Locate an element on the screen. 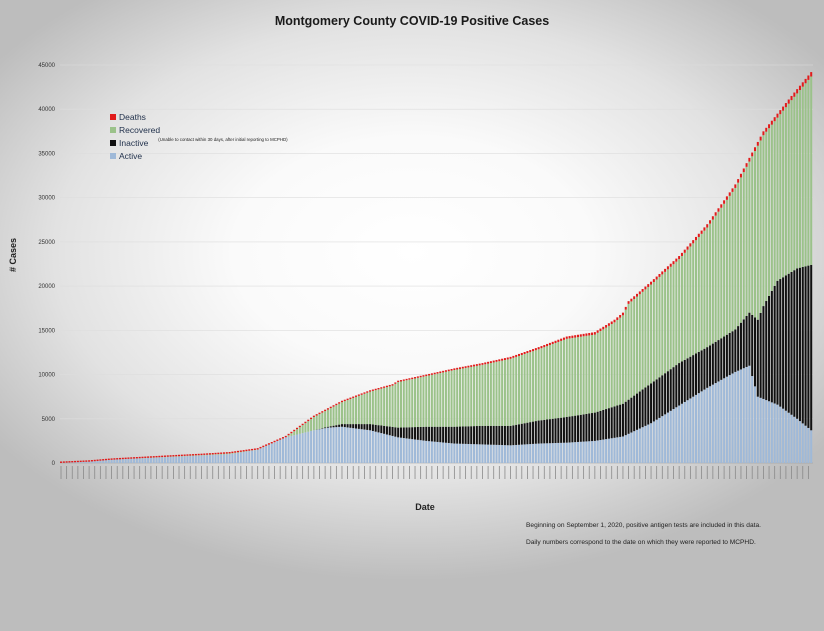  y-tick-label: 5000 is located at coordinates (49, 420).